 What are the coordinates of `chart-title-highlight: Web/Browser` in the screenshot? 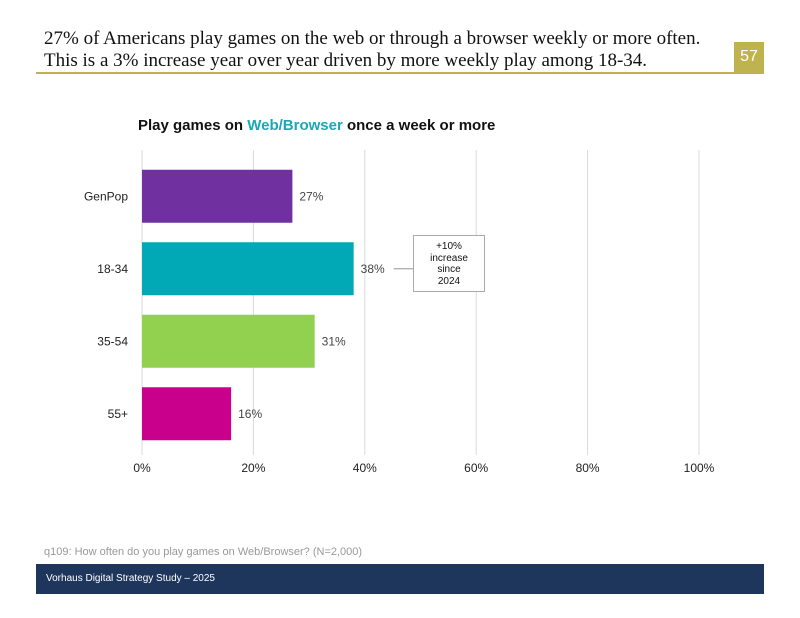 It's located at (295, 125).